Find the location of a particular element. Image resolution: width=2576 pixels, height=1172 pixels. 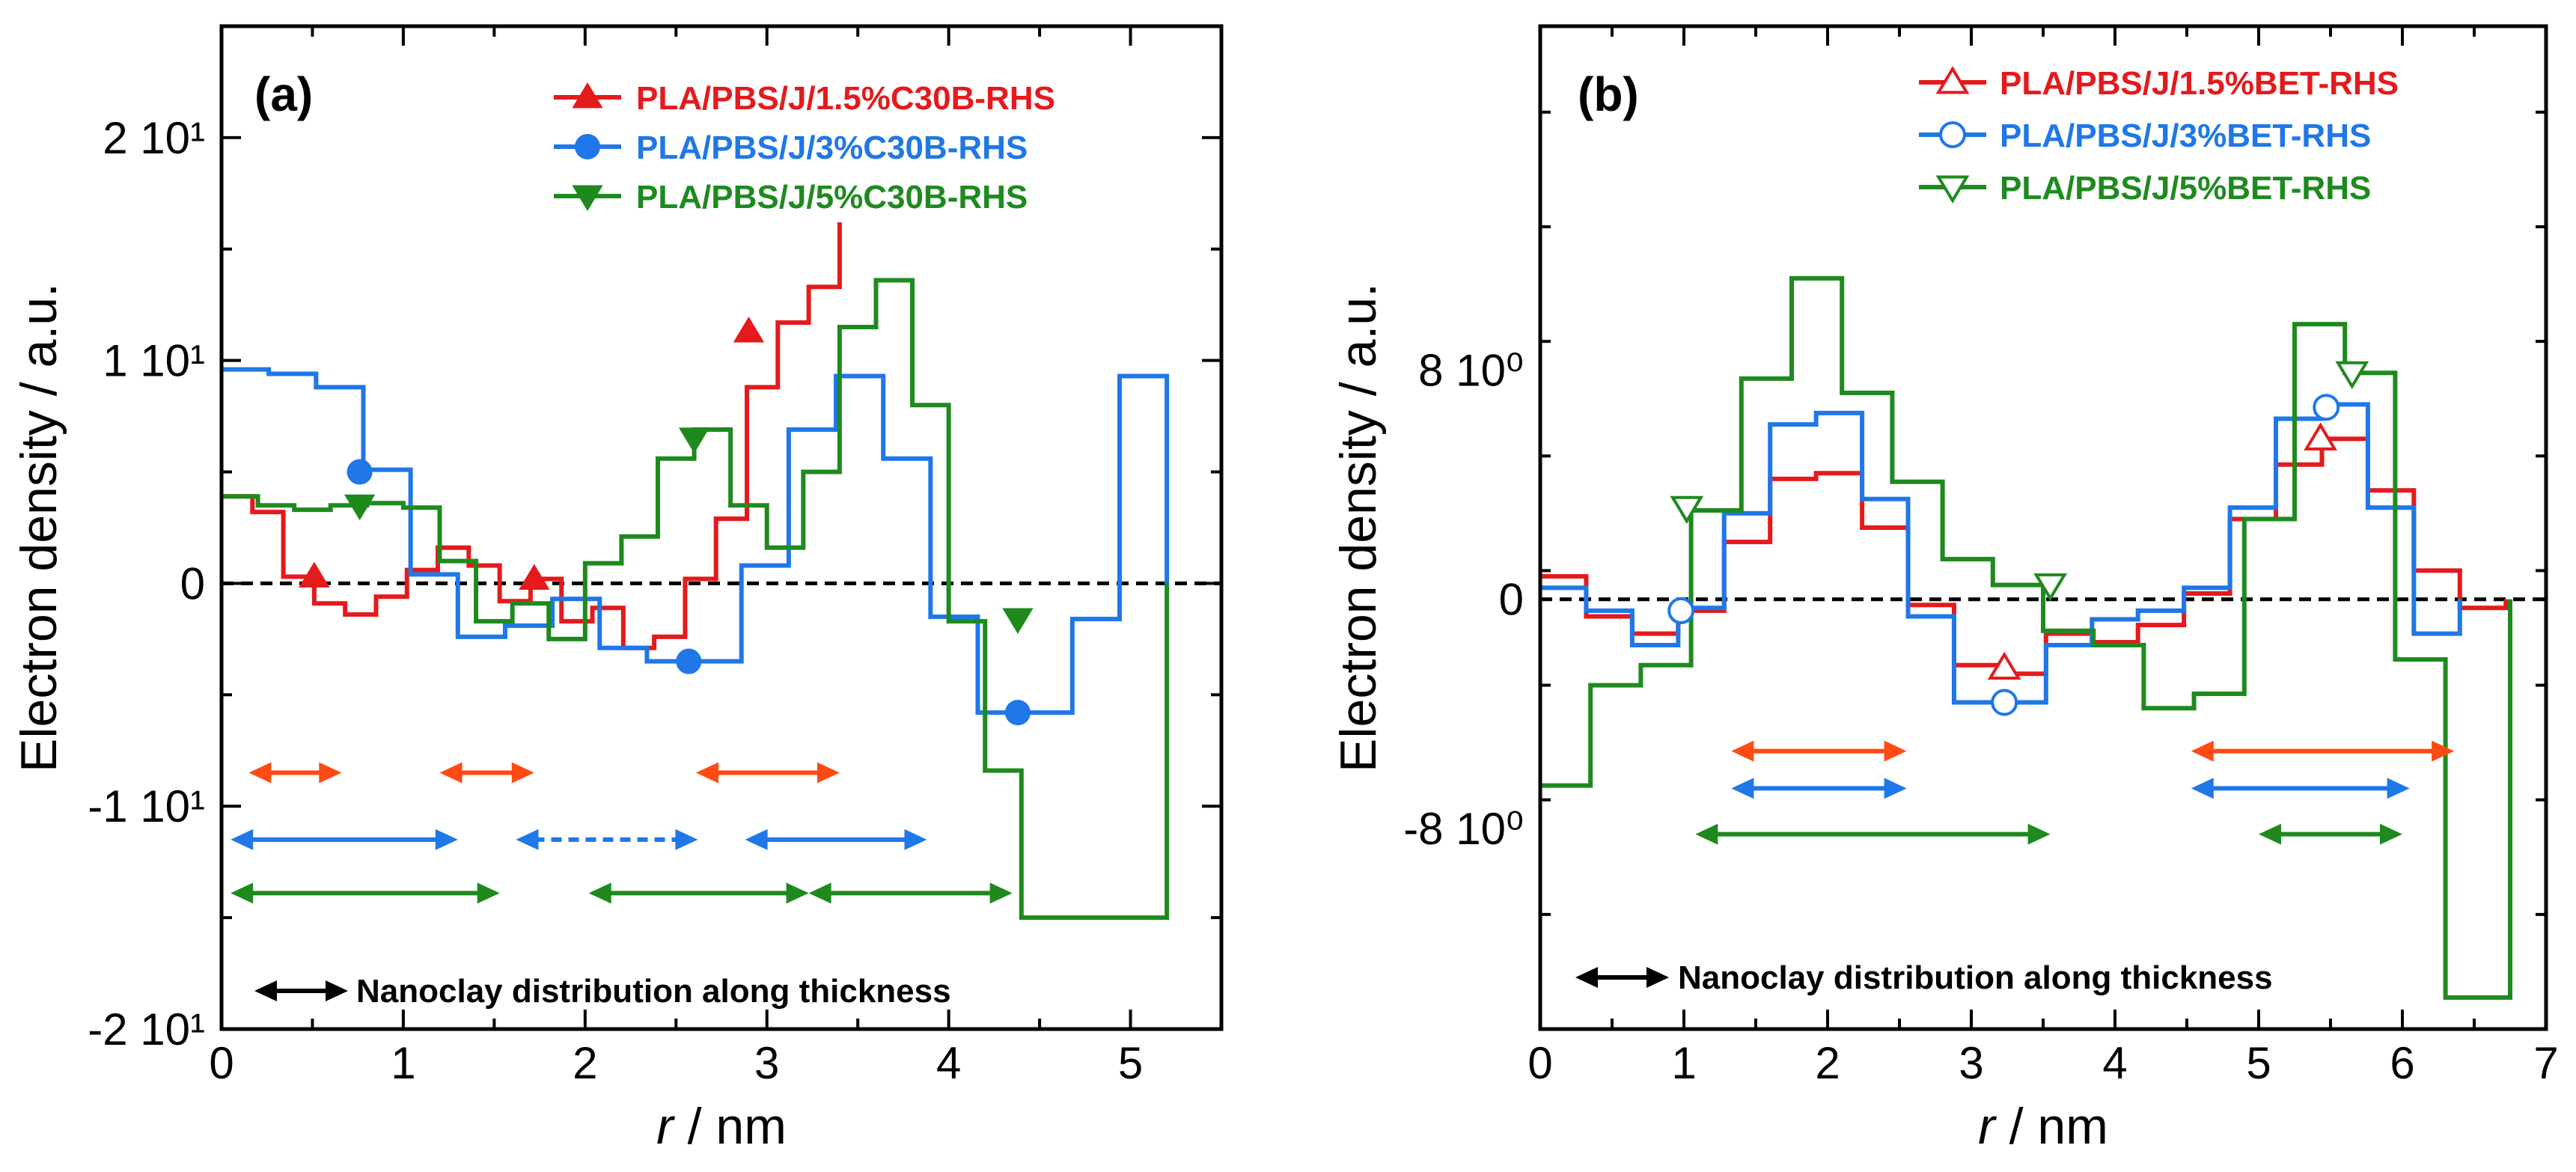

legend-label: PLA/PBS/J/5%C30B-RHS is located at coordinates (832, 197).